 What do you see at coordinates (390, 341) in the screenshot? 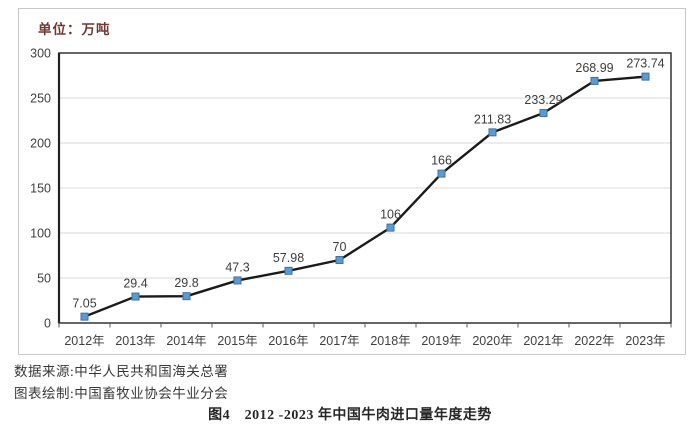
I see `x-axis-tick-label: 2018年` at bounding box center [390, 341].